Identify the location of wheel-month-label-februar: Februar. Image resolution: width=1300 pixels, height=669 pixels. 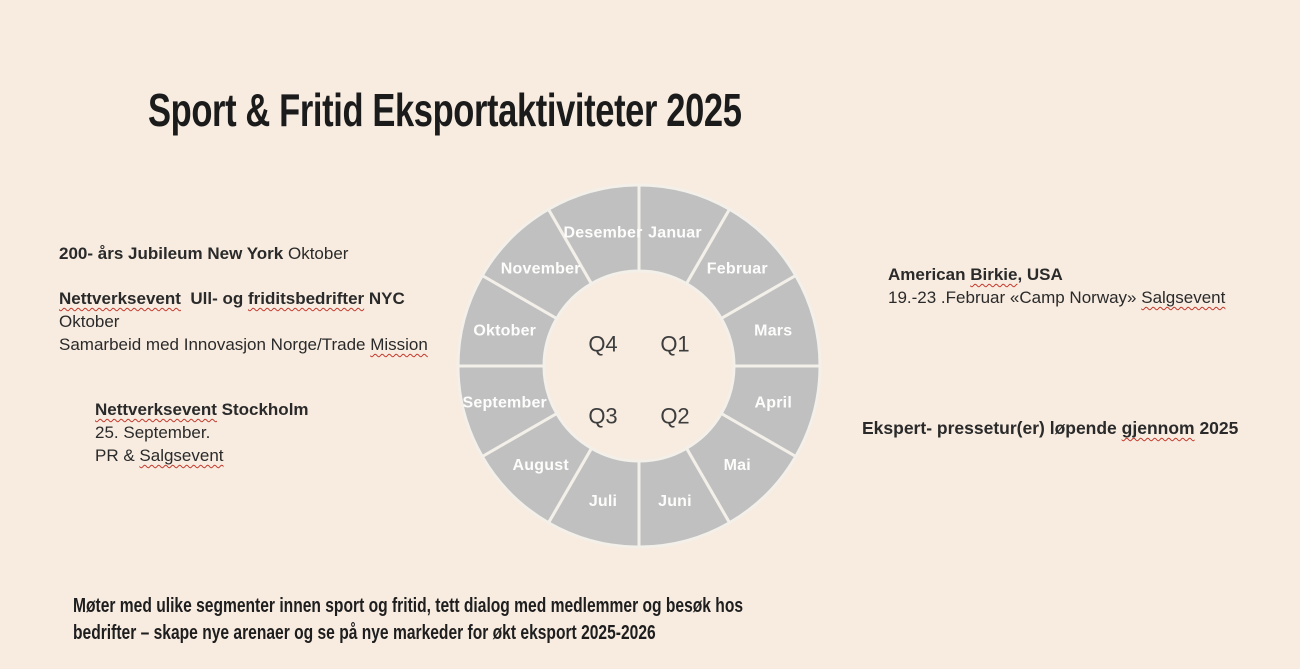
(737, 268).